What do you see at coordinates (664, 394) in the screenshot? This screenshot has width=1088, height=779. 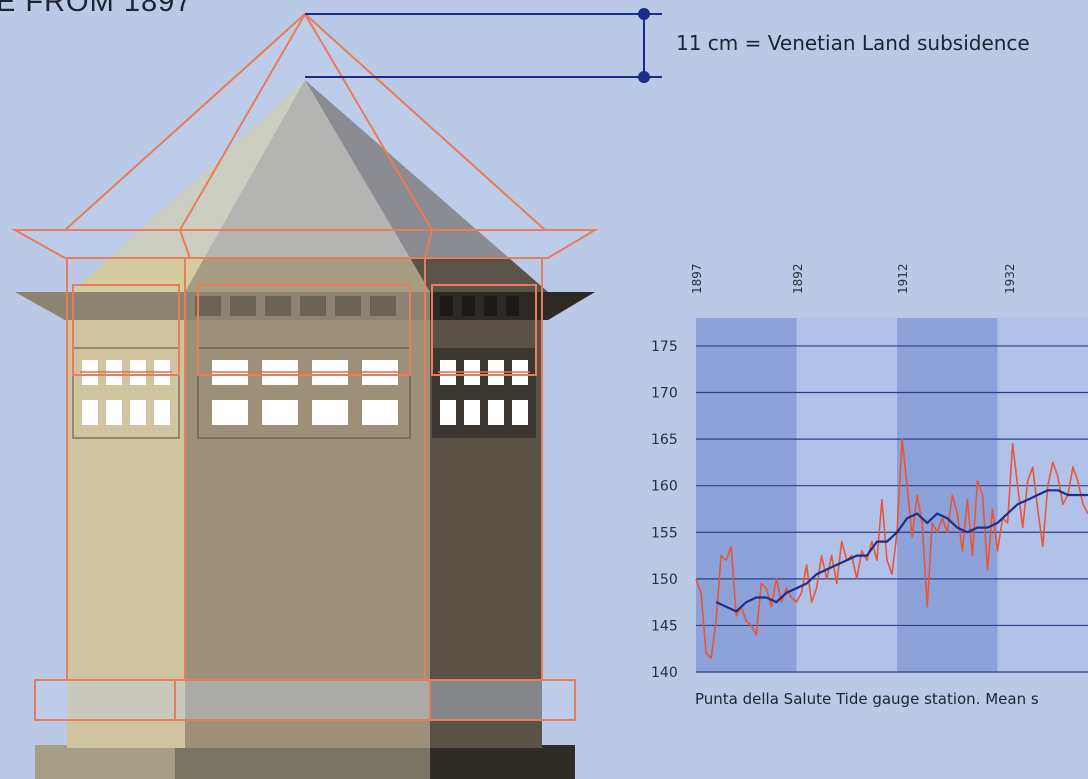 I see `y-tick-label: 170` at bounding box center [664, 394].